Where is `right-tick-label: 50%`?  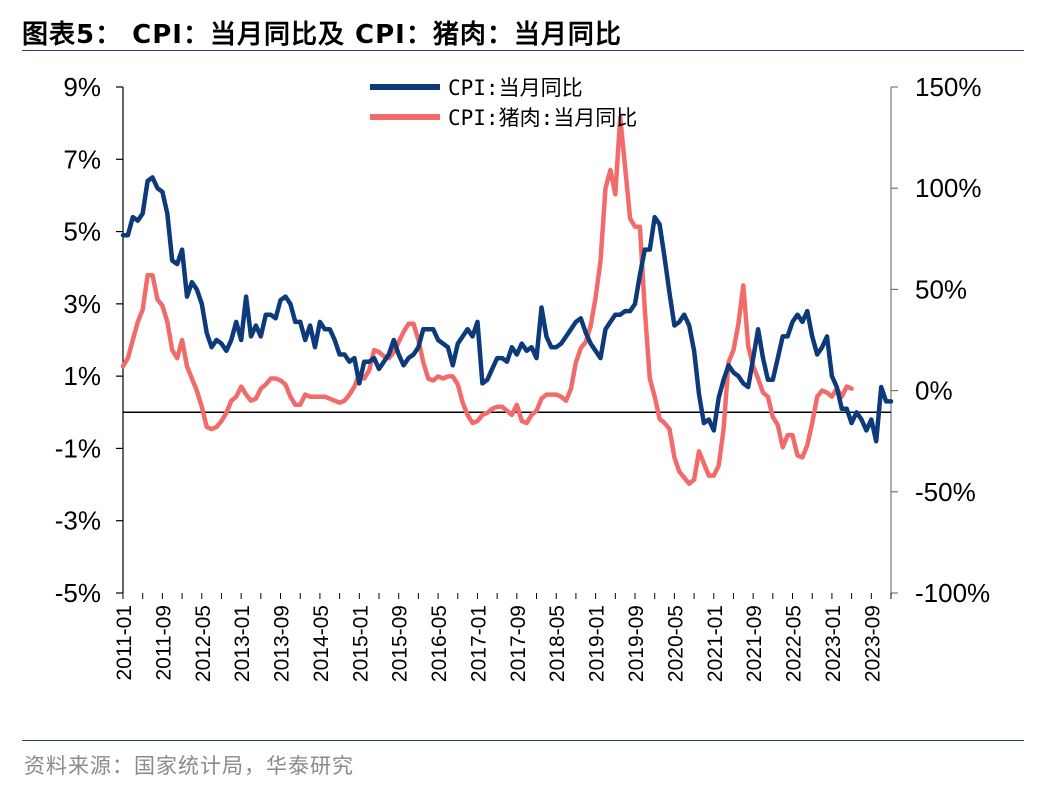 right-tick-label: 50% is located at coordinates (941, 289).